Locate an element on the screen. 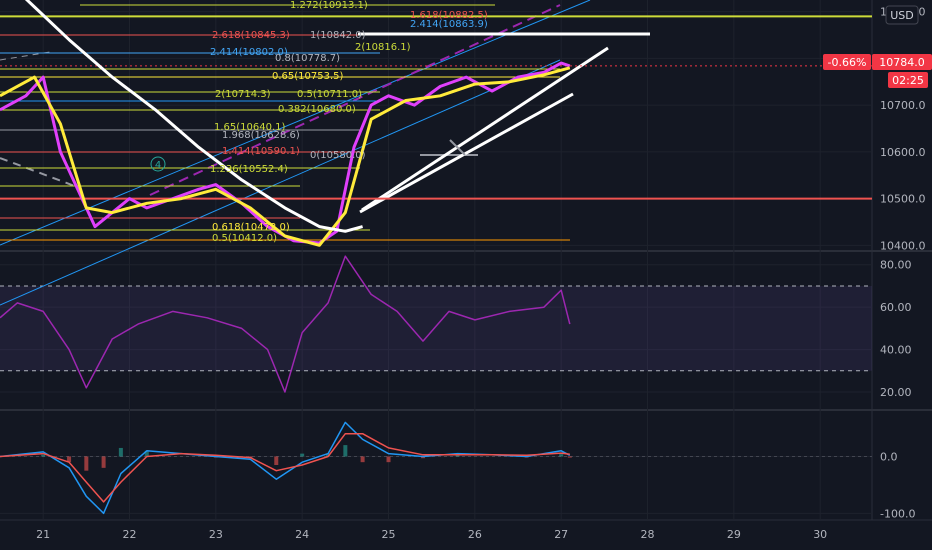  change-badge is located at coordinates (847, 62).